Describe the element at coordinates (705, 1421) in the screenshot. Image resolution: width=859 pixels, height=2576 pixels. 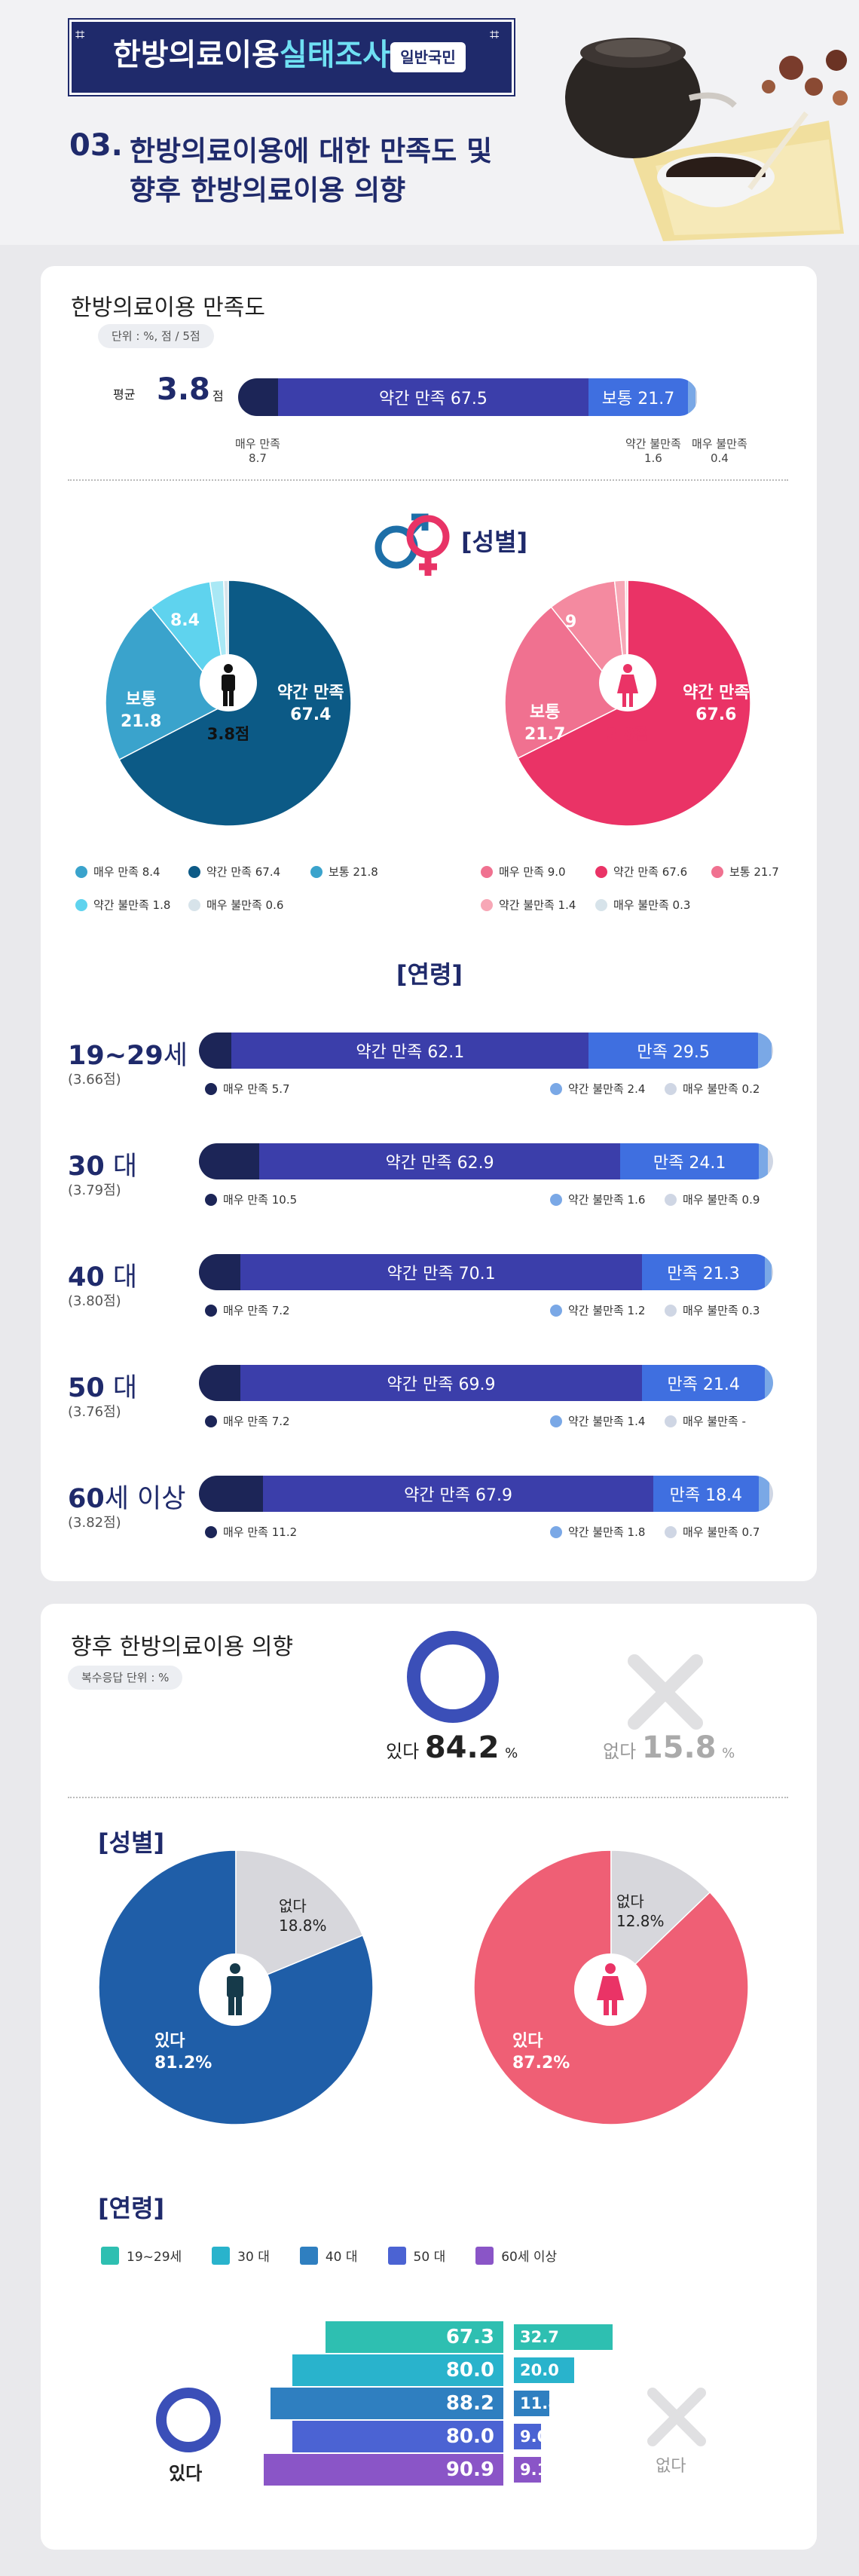
I see `age-row-legend: 매우 불만족 -` at that location.